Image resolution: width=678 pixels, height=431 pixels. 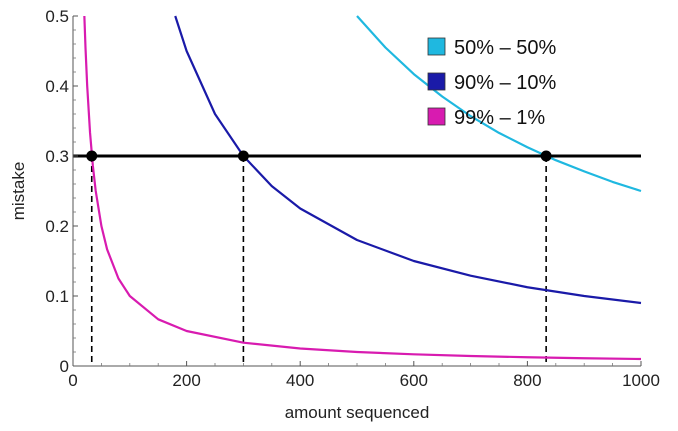 What do you see at coordinates (527, 380) in the screenshot?
I see `x-tick-label: 800` at bounding box center [527, 380].